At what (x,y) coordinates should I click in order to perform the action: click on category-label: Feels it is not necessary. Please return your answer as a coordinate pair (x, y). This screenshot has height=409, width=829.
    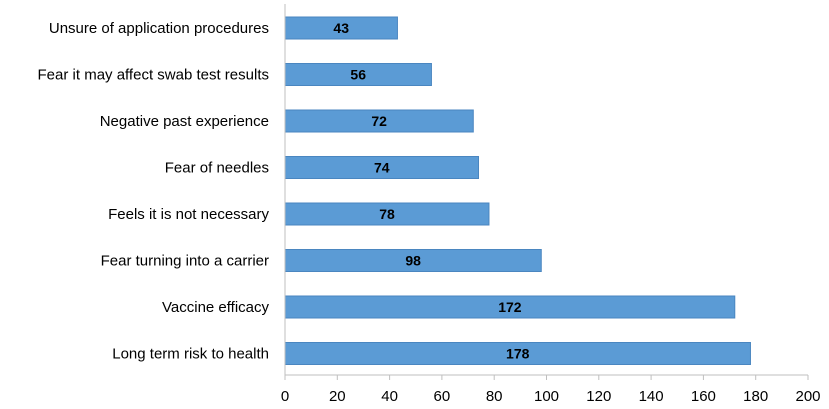
    Looking at the image, I should click on (188, 214).